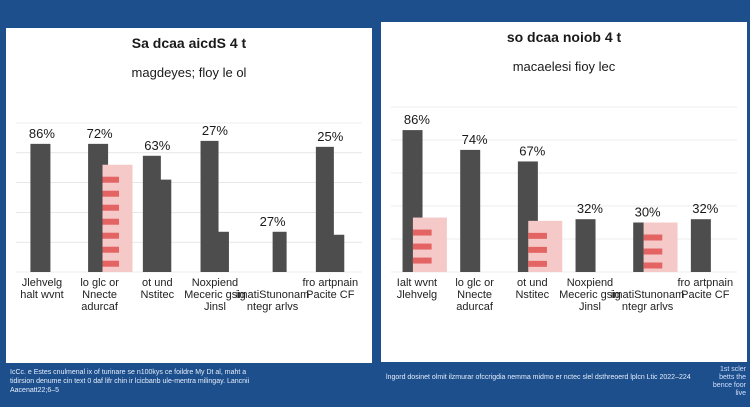  What do you see at coordinates (564, 66) in the screenshot?
I see `right-chart-subtitle: macaelesi fioy lec` at bounding box center [564, 66].